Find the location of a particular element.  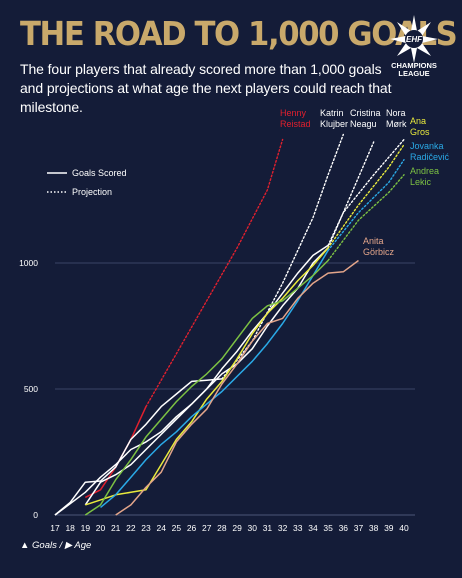

series-label: Gros is located at coordinates (420, 132).